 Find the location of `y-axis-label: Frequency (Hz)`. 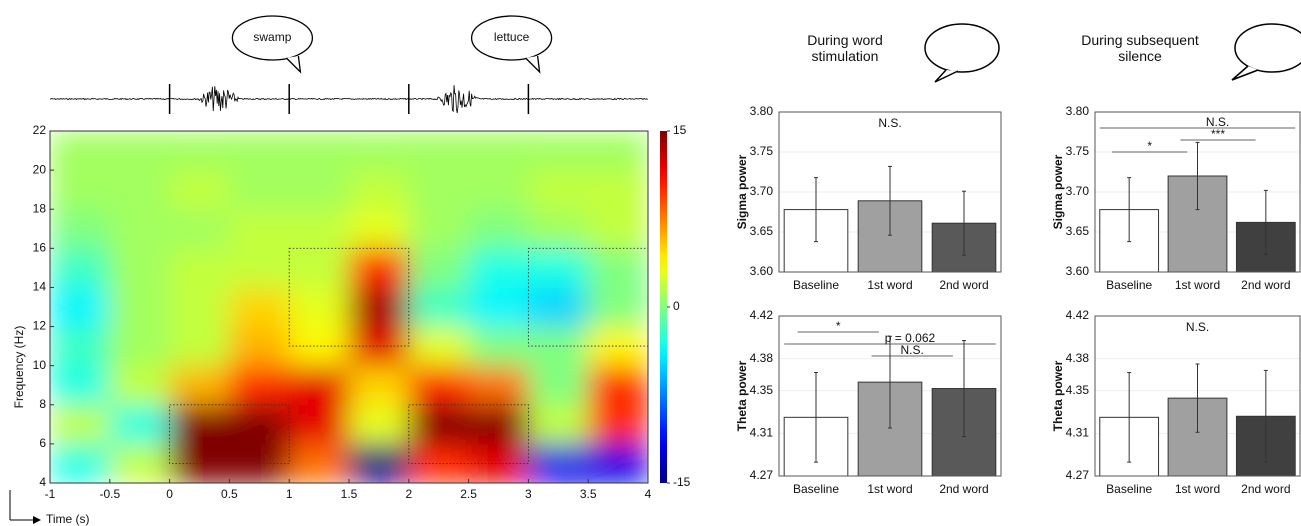

y-axis-label: Frequency (Hz) is located at coordinates (19, 367).